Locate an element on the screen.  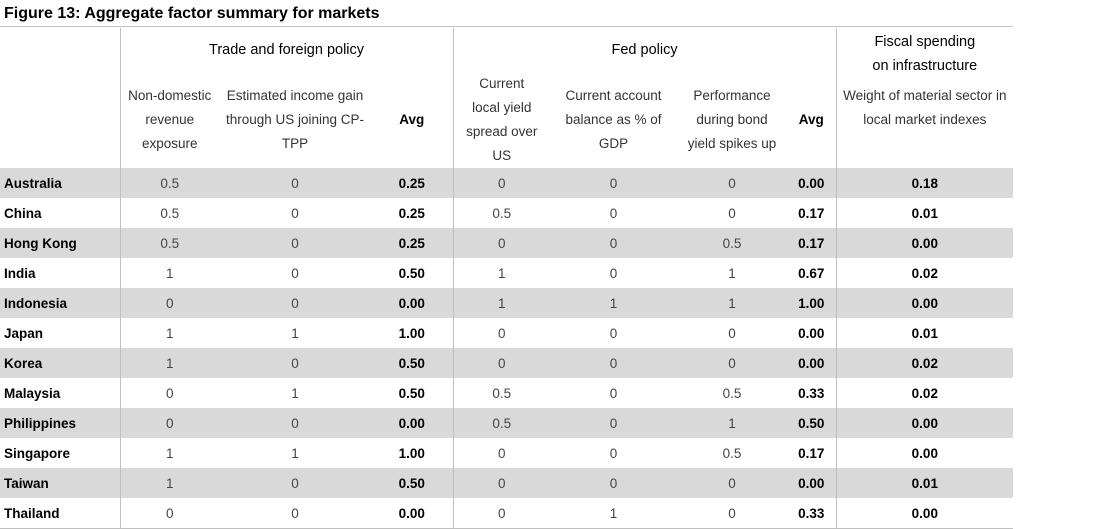
fed-avg-value: 0.50 is located at coordinates (812, 423).